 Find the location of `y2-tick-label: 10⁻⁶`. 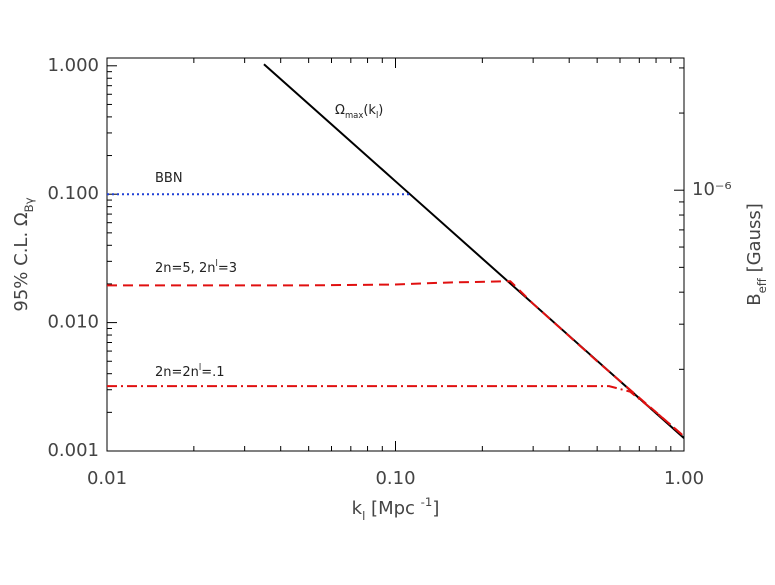

y2-tick-label: 10⁻⁶ is located at coordinates (712, 189).